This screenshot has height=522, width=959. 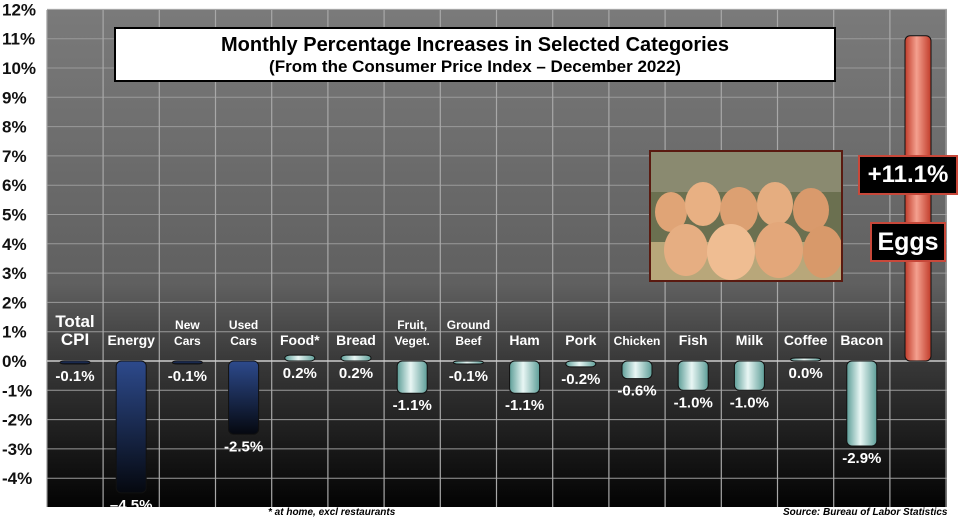 I want to click on category-label: Bacon, so click(x=861, y=340).